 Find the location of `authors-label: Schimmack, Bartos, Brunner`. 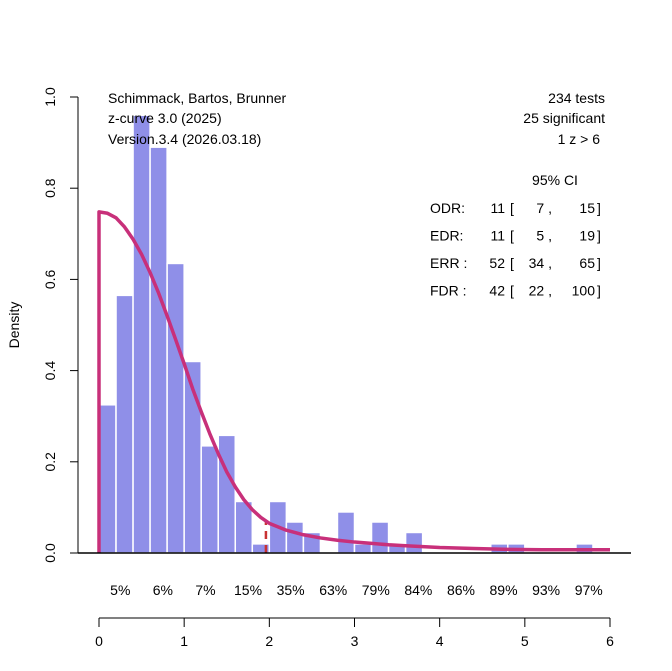

authors-label: Schimmack, Bartos, Brunner is located at coordinates (197, 98).